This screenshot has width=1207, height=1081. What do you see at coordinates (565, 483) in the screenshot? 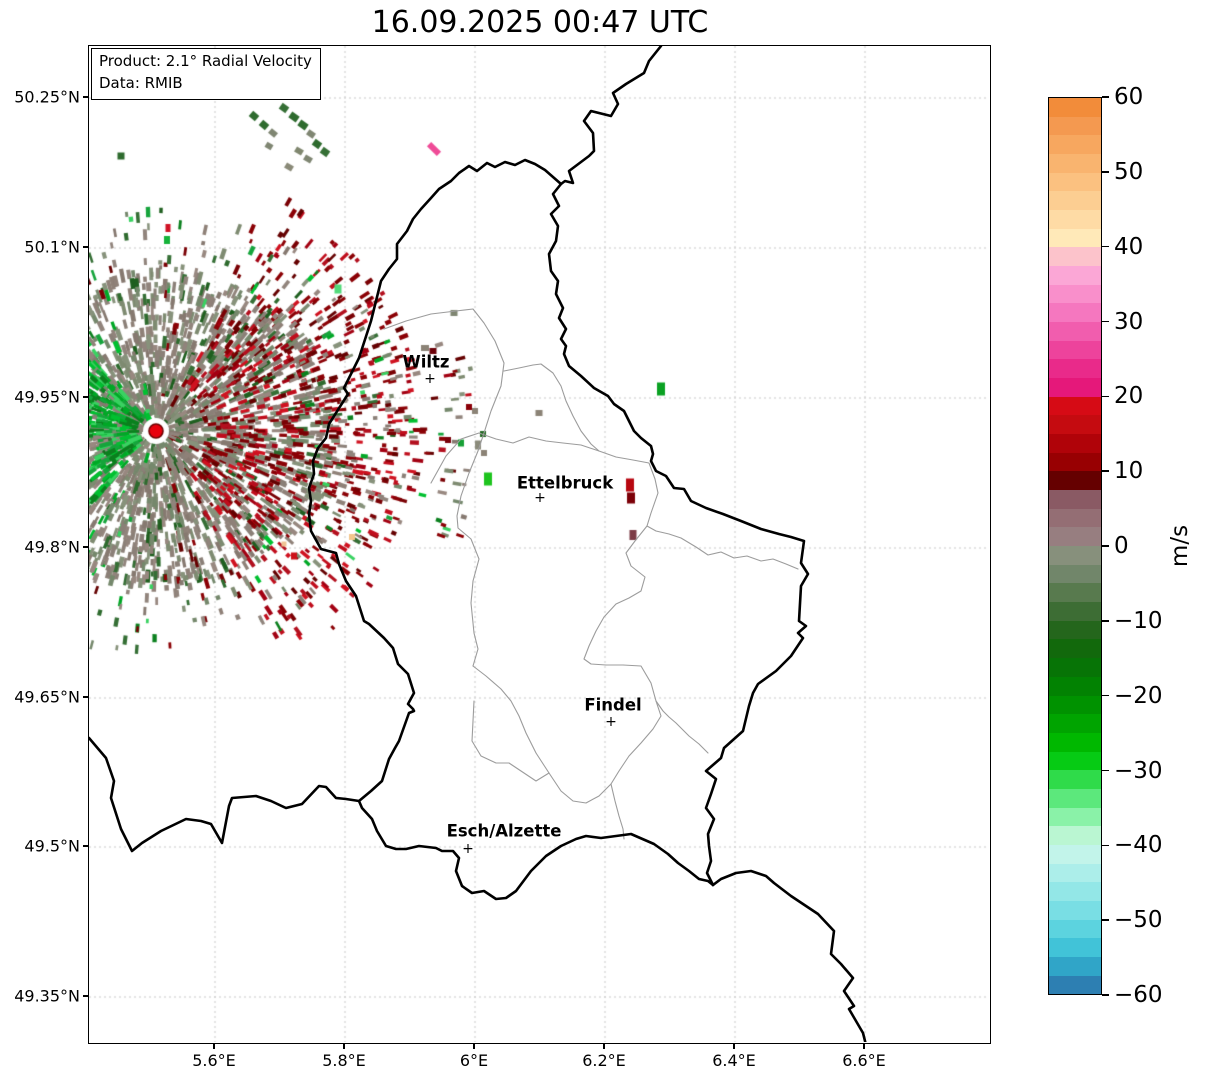
I see `city-label-ettelbruck: Ettelbruck` at bounding box center [565, 483].